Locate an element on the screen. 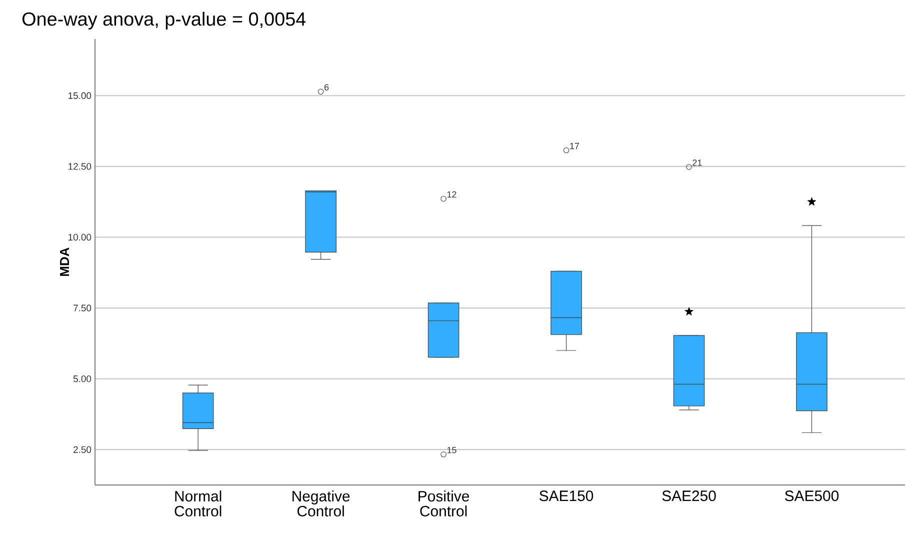  y-tick-label: 7.50 is located at coordinates (83, 308).